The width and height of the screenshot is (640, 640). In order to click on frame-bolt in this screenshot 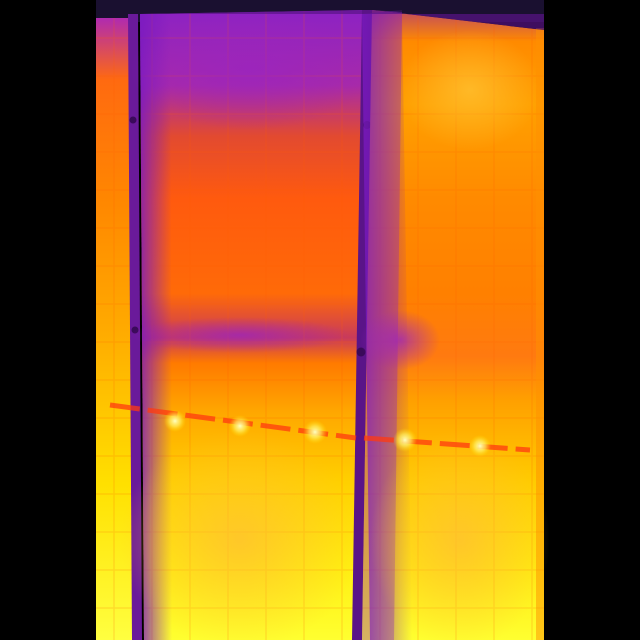, I will do `click(133, 120)`.